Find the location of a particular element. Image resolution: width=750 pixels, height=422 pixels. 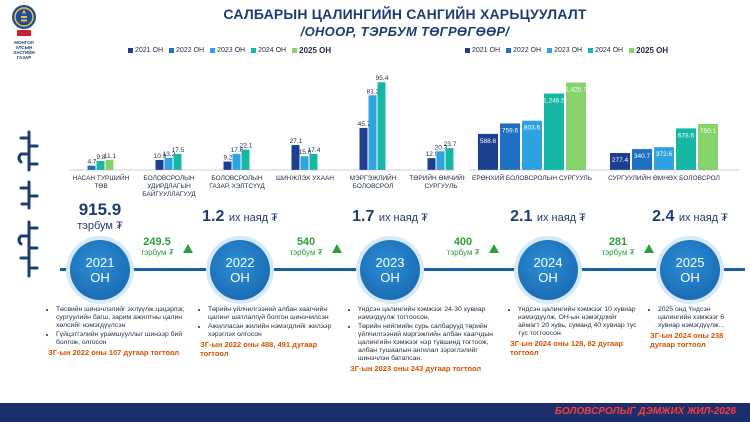

chart-legend-left: 2021 ОН 2022 ОН 2023 ОН 2024 ОН 2025 ОН is located at coordinates (229, 50).